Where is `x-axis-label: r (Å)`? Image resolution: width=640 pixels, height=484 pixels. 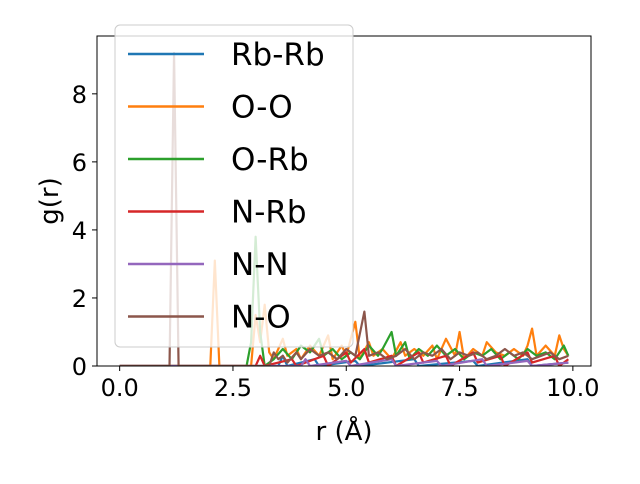 x-axis-label: r (Å) is located at coordinates (343, 431).